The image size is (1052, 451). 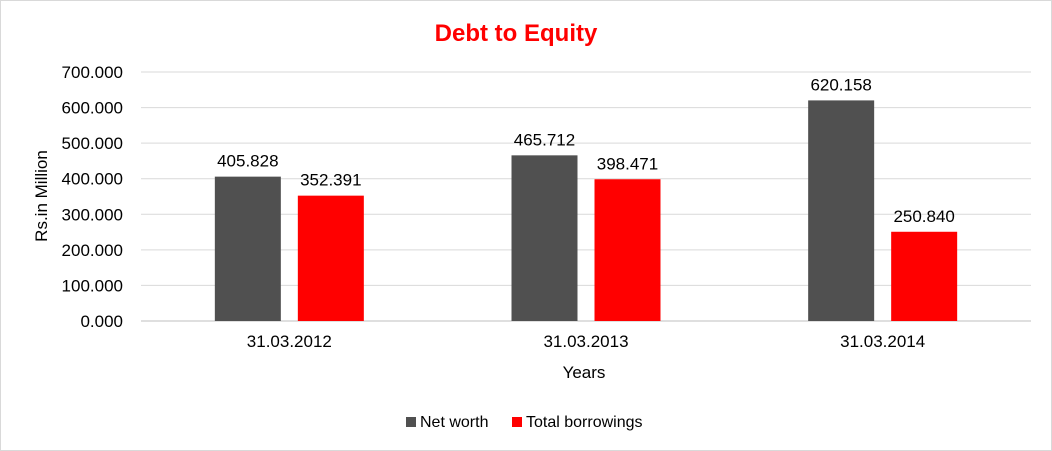 I want to click on y-tick-label: 600.000, so click(x=92, y=108).